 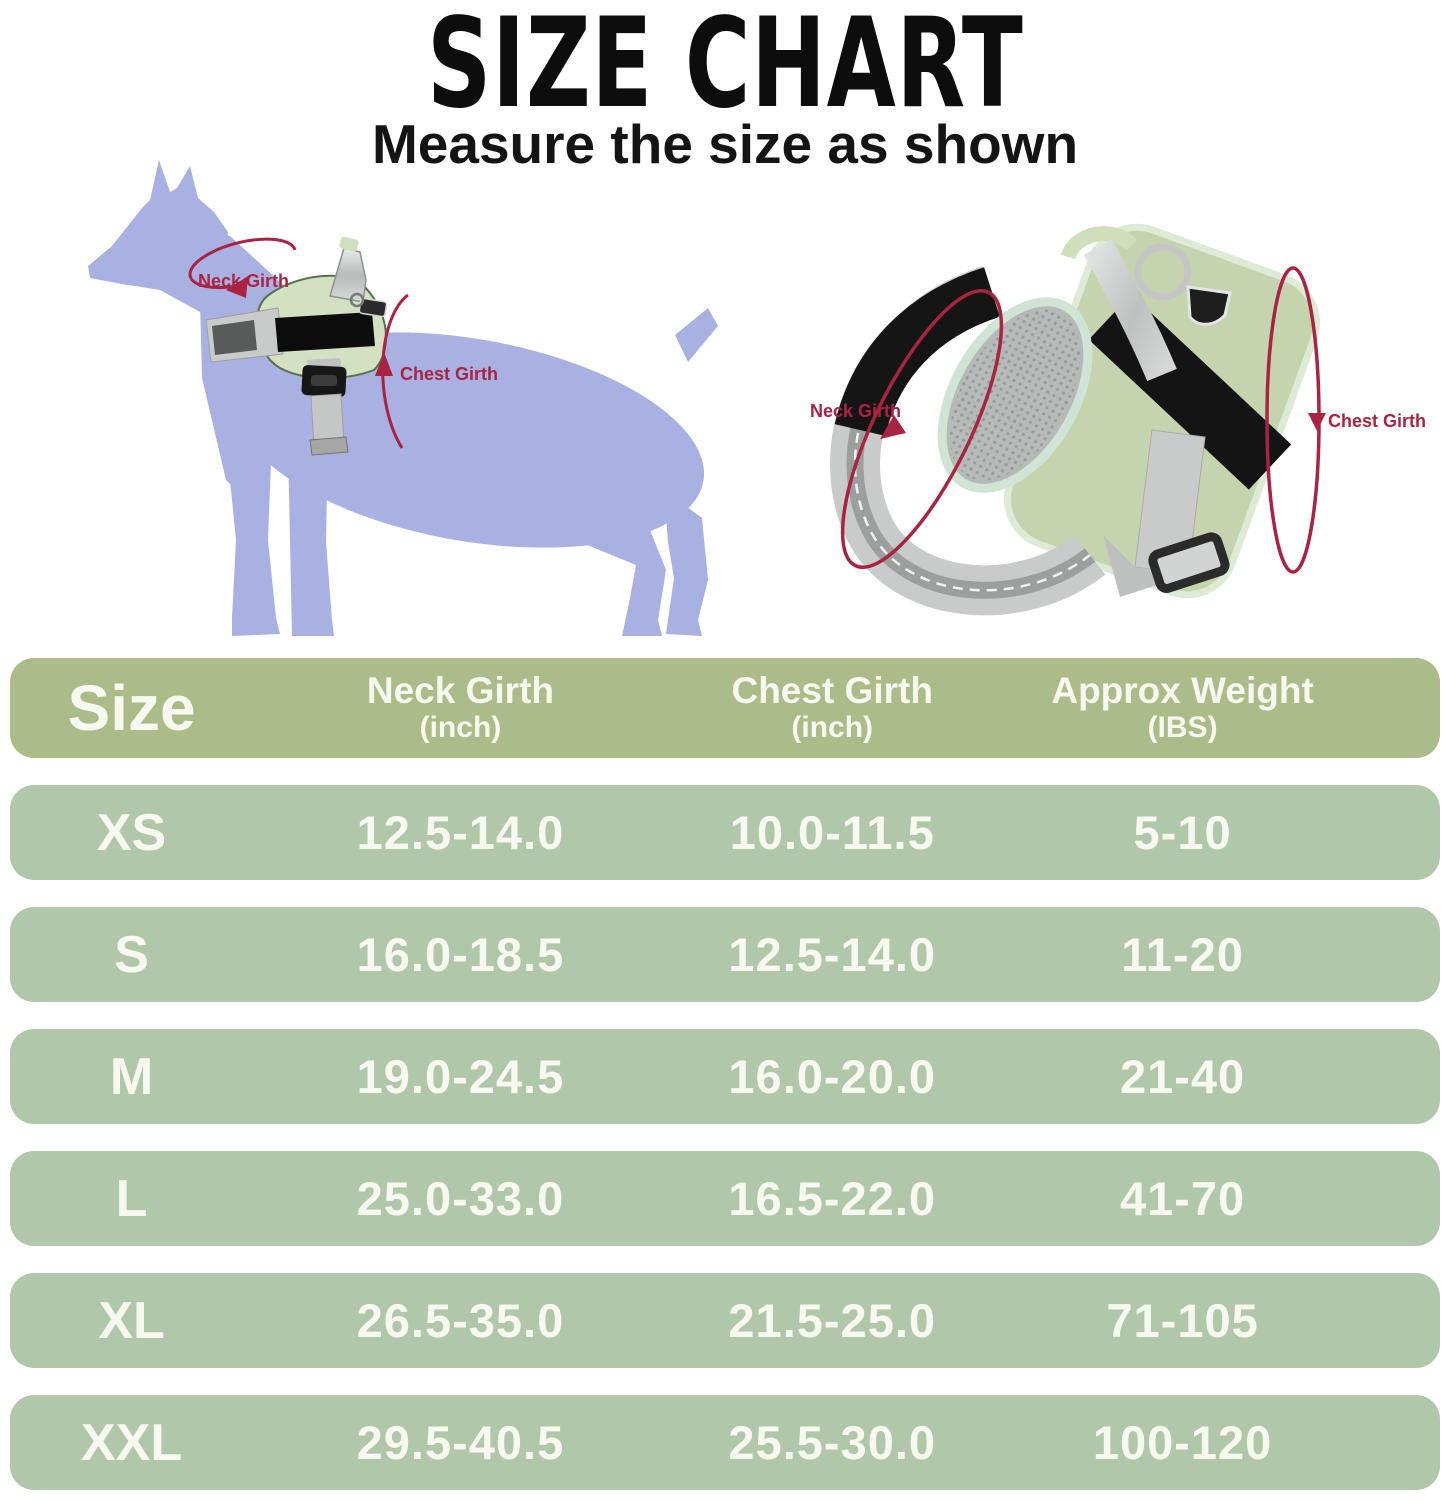 I want to click on neck-girth-cell: 25.0-33.0, so click(x=460, y=1198).